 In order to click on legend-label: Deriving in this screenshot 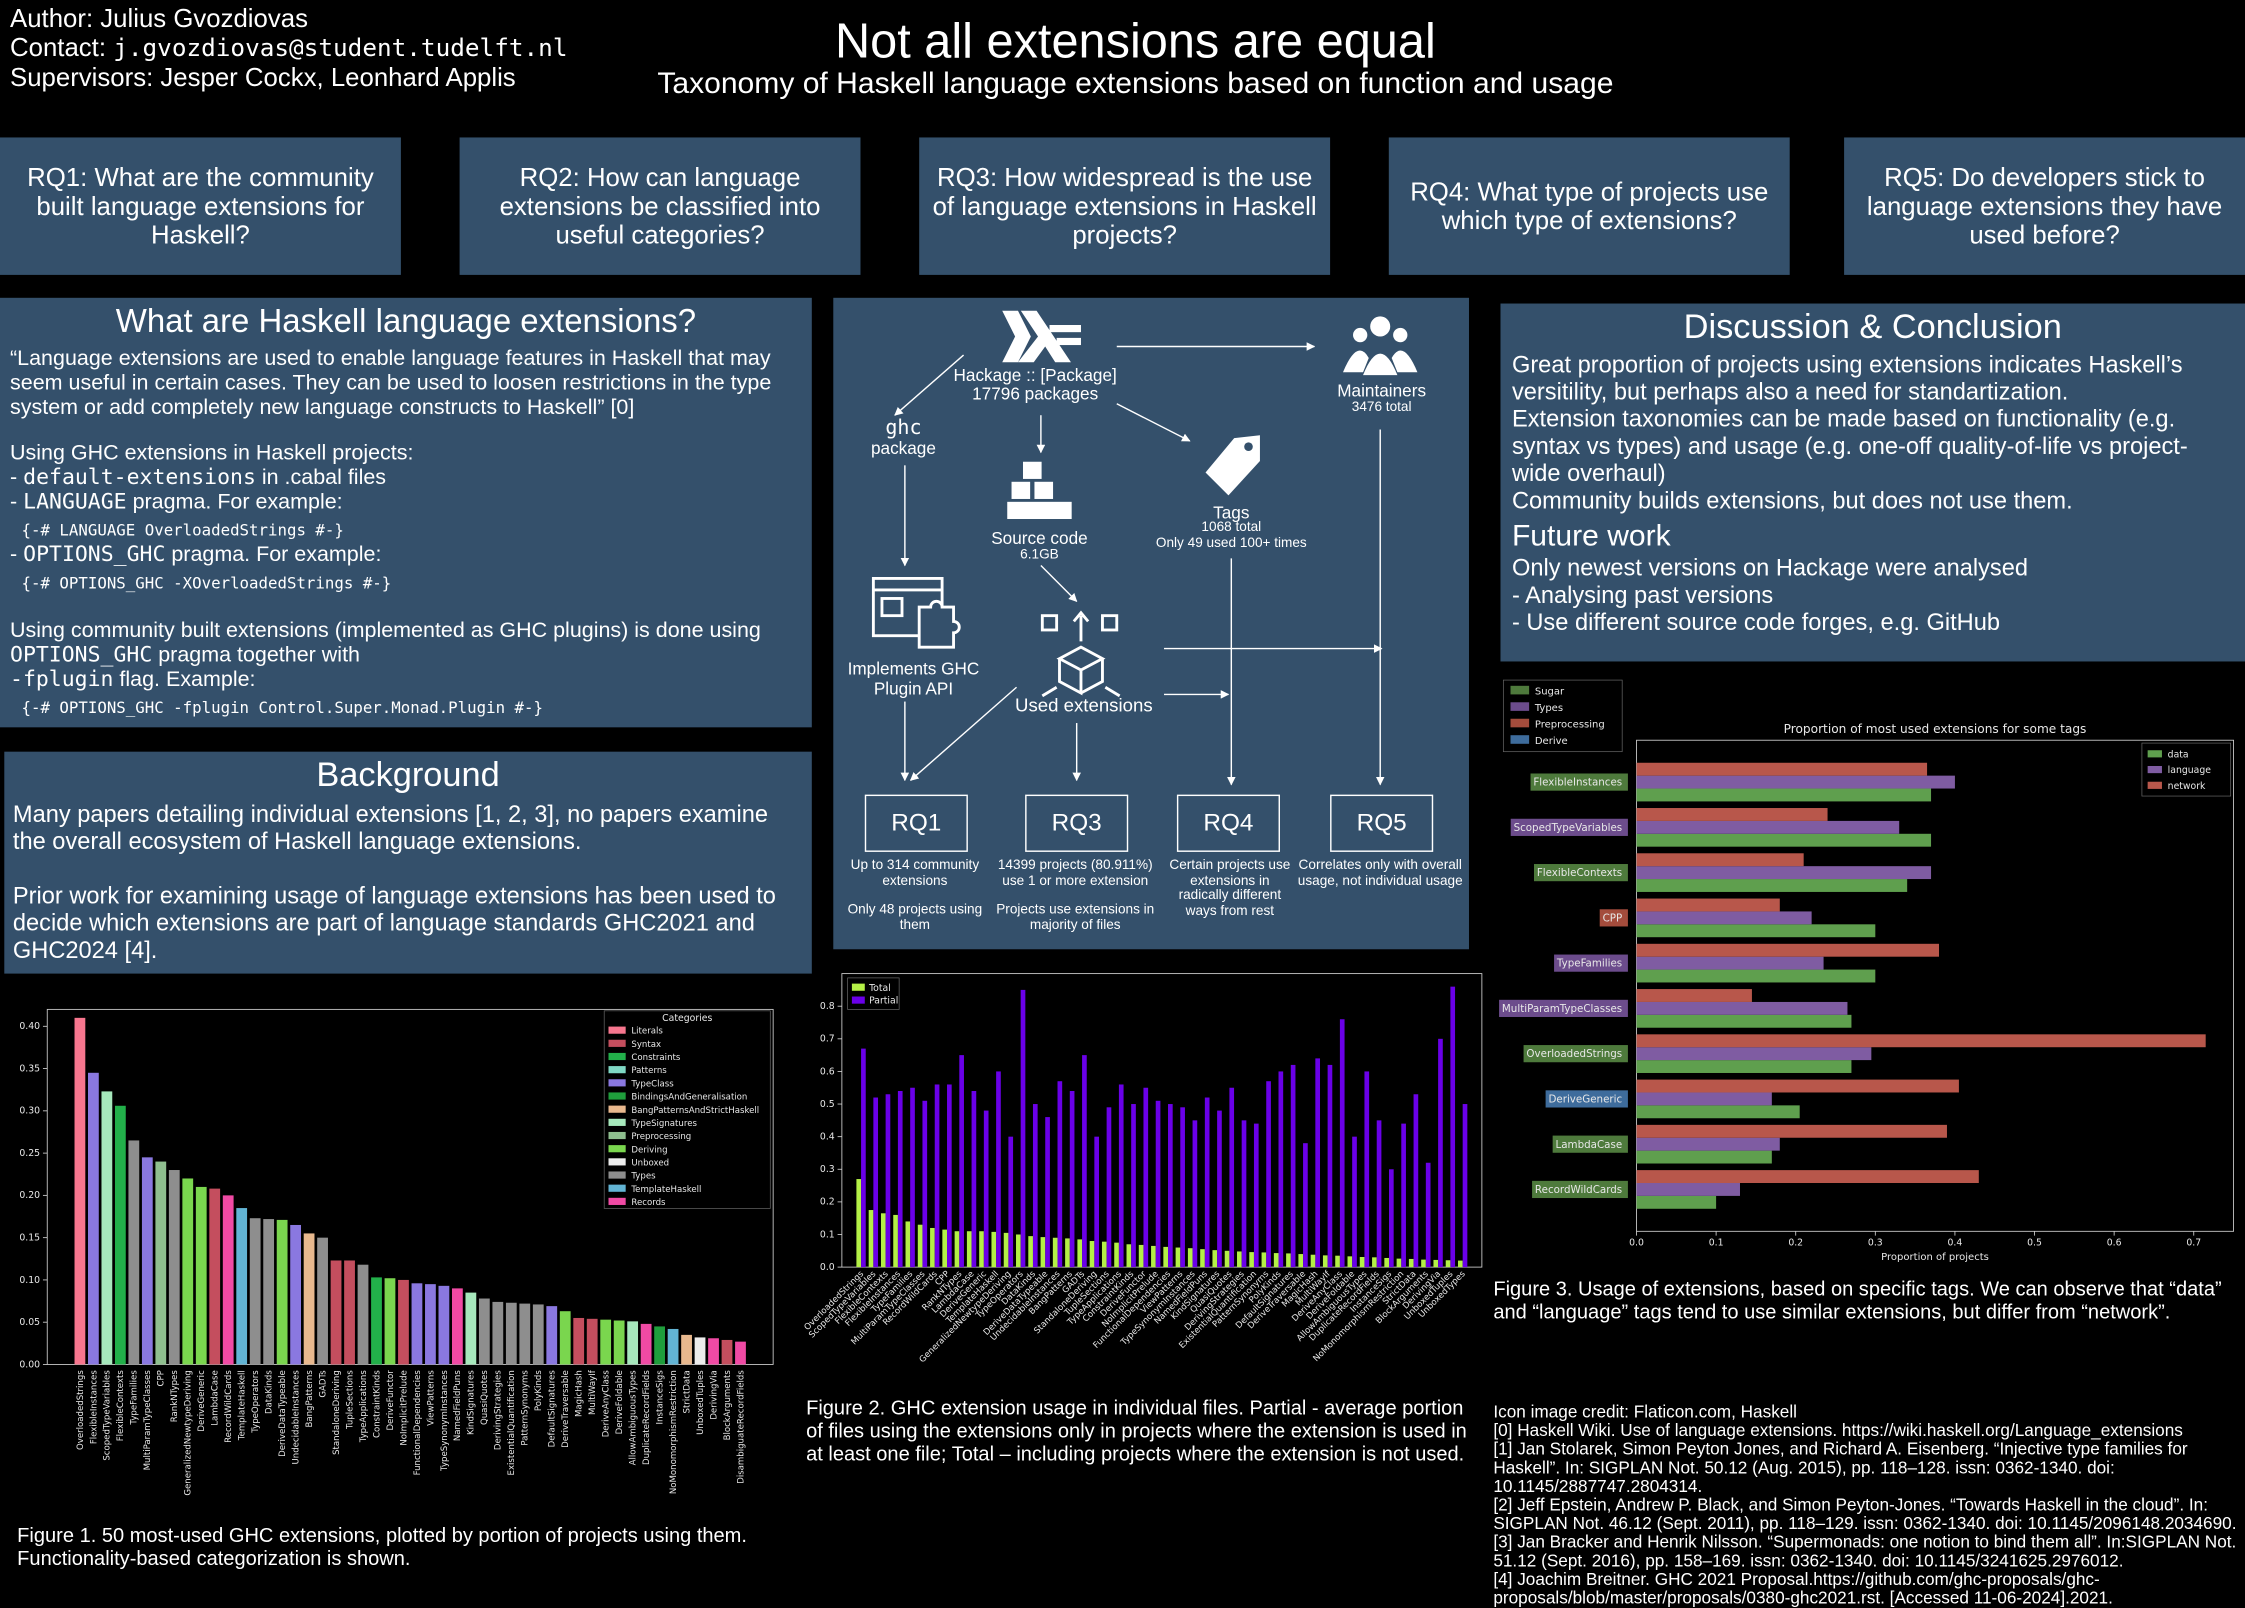, I will do `click(649, 1150)`.